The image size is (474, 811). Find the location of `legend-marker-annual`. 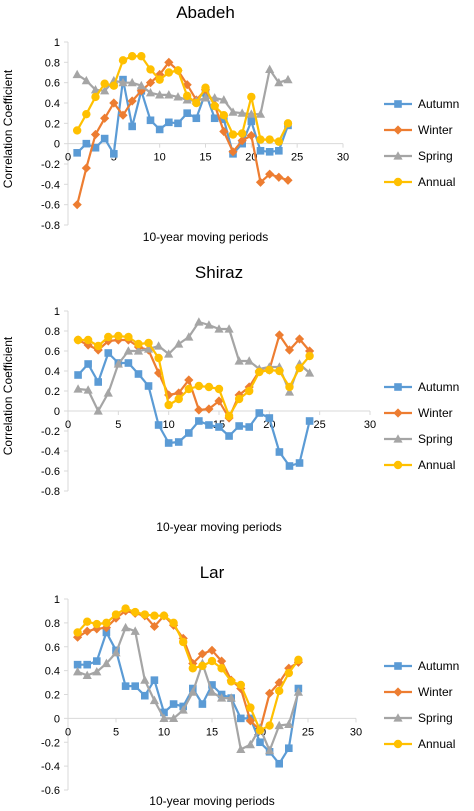

legend-marker-annual is located at coordinates (398, 182).